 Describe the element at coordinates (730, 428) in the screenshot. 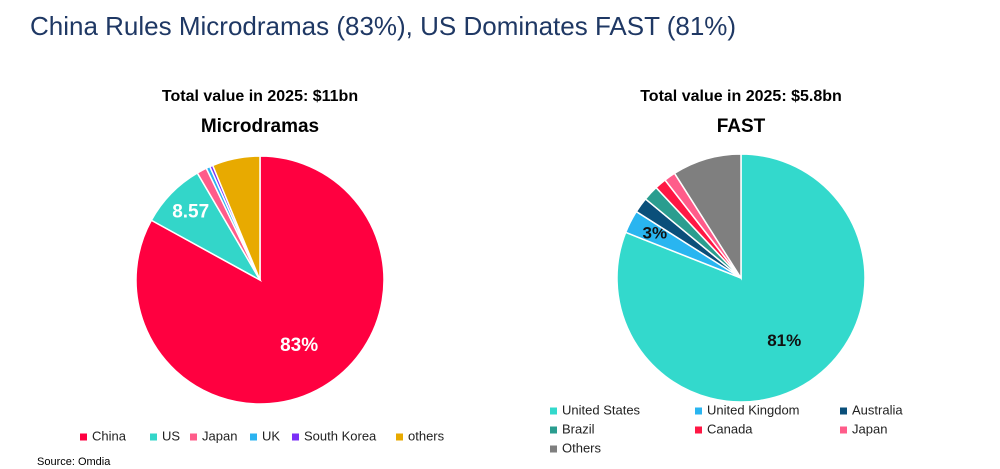

I see `legend-label: Canada` at that location.